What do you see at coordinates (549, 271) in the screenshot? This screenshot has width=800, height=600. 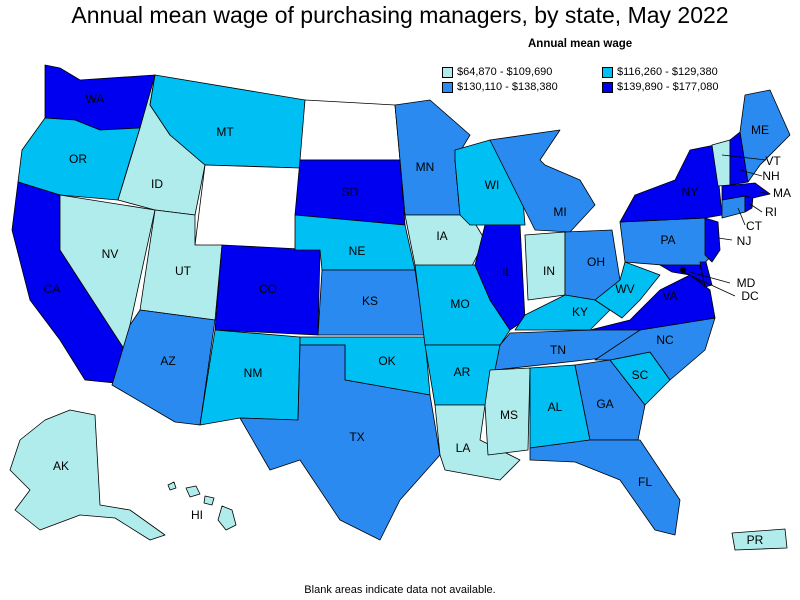 I see `label-in: IN` at bounding box center [549, 271].